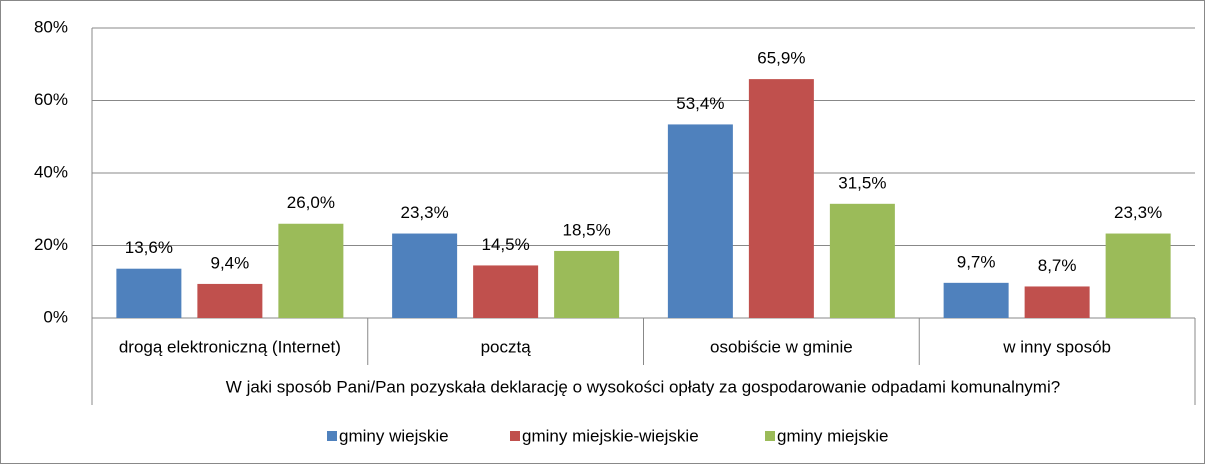  What do you see at coordinates (1057, 265) in the screenshot?
I see `value-label: 8,7%` at bounding box center [1057, 265].